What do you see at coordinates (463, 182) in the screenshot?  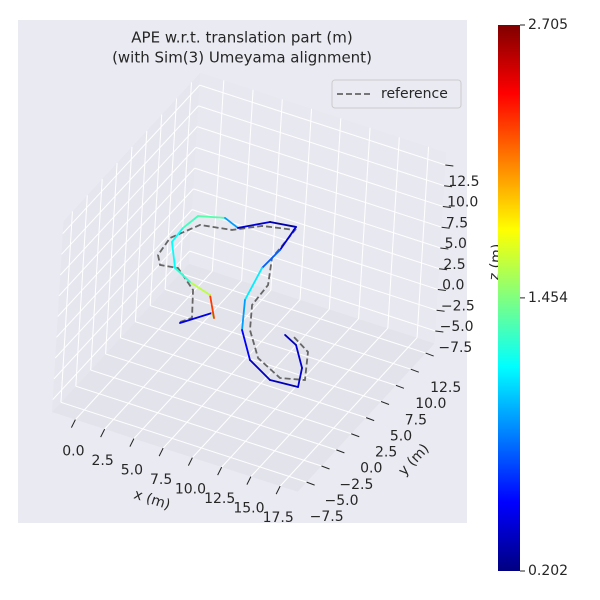 I see `z-tick-label: 12.5` at bounding box center [463, 182].